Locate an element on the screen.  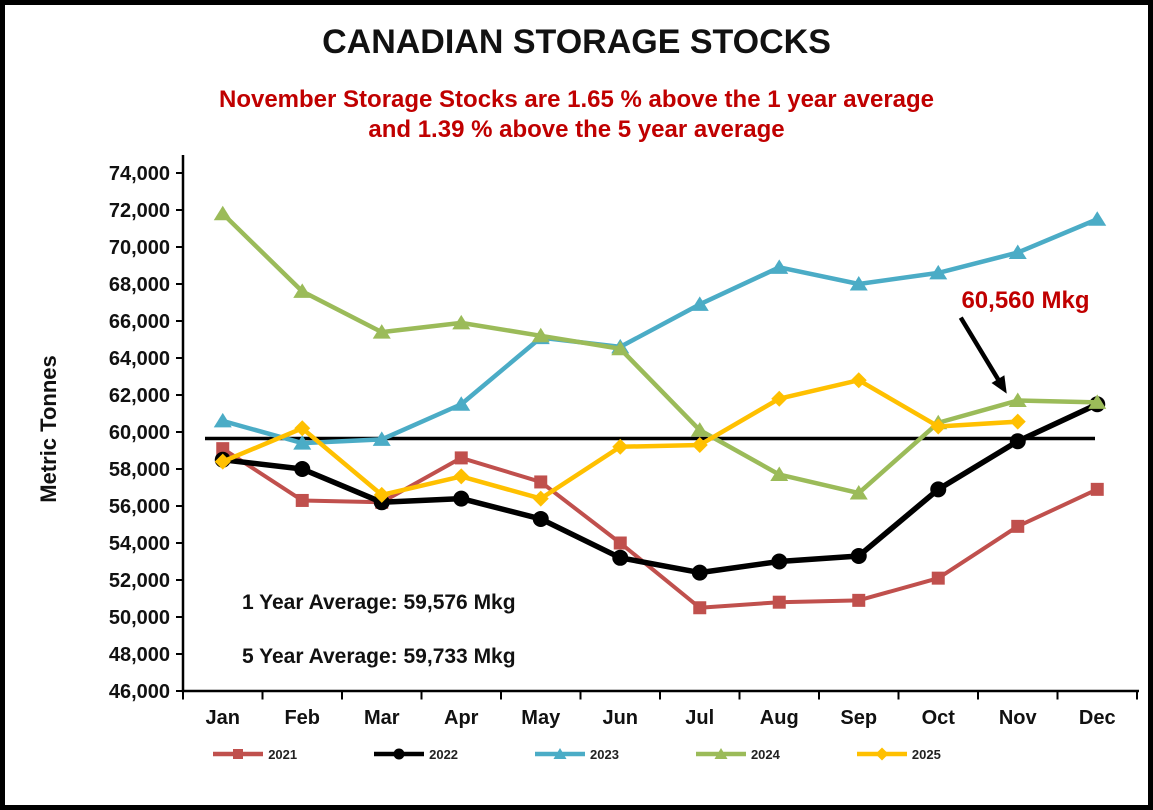
y-tick-label: 48,000 is located at coordinates (139, 655).